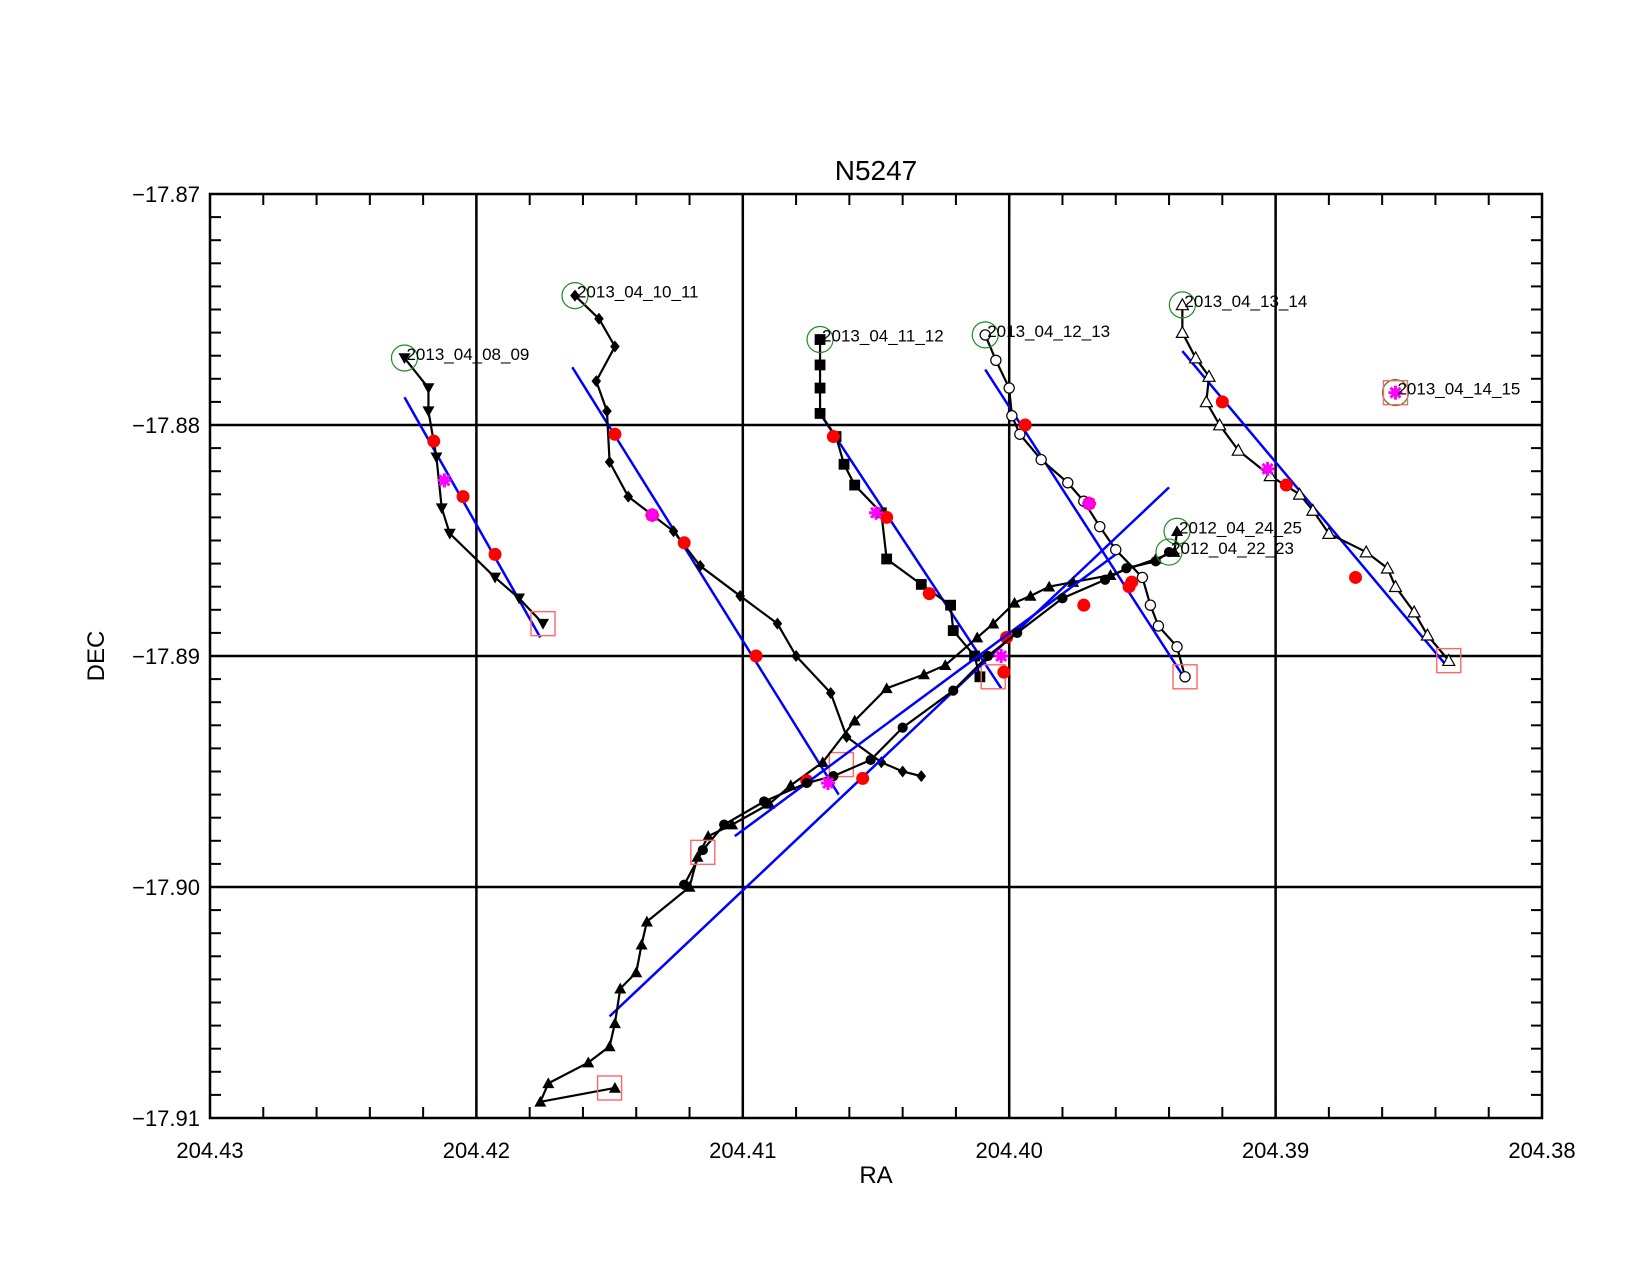  I want to click on x-tick-label: 204.42, so click(476, 1150).